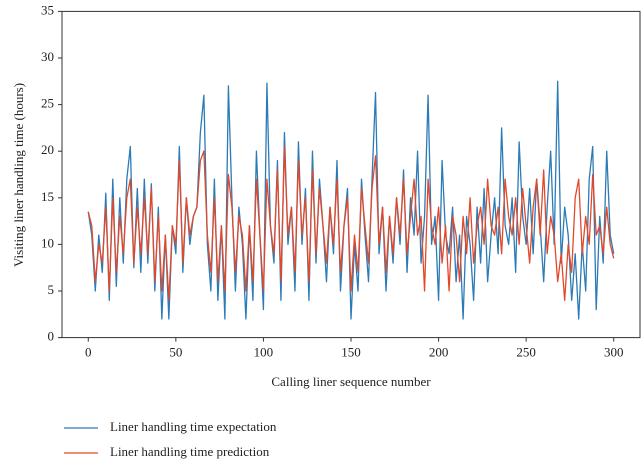  Describe the element at coordinates (351, 381) in the screenshot. I see `x-axis-label: Calling liner sequence number` at that location.